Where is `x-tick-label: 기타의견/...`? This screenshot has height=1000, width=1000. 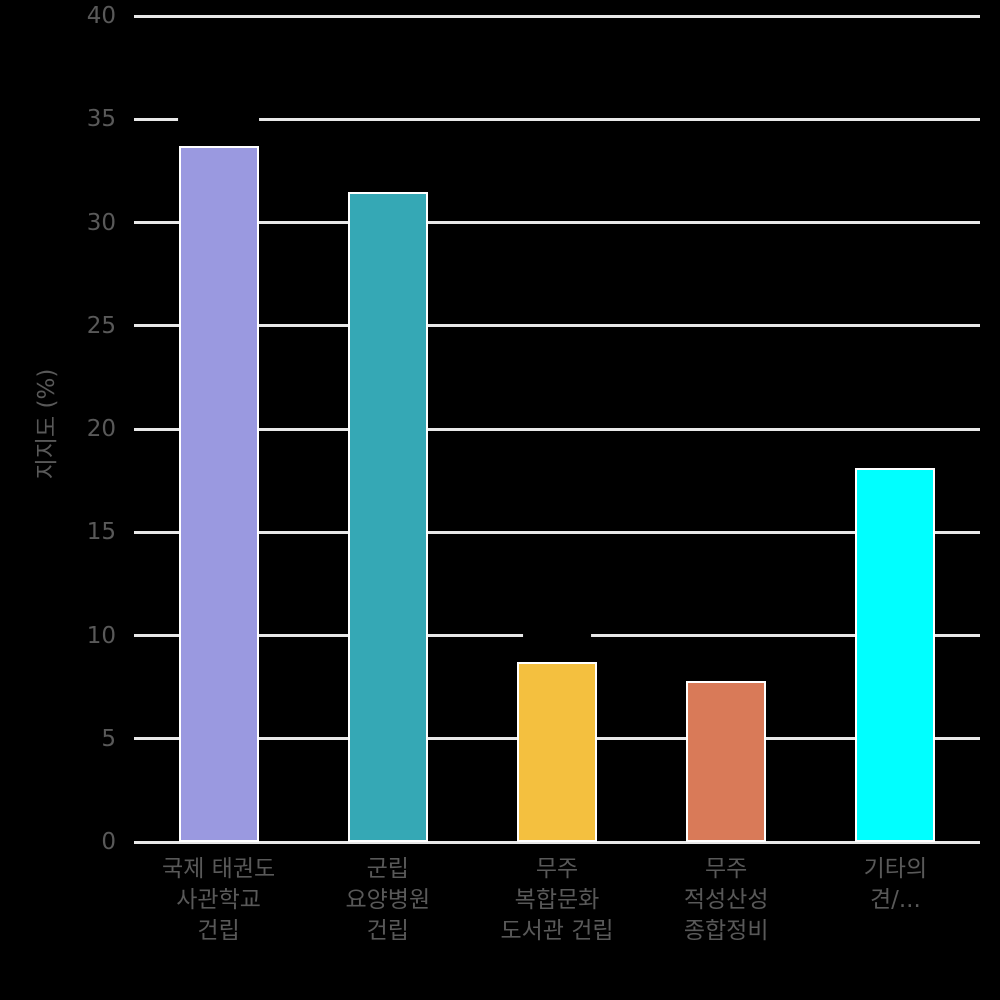 x-tick-label: 기타의견/... is located at coordinates (895, 884).